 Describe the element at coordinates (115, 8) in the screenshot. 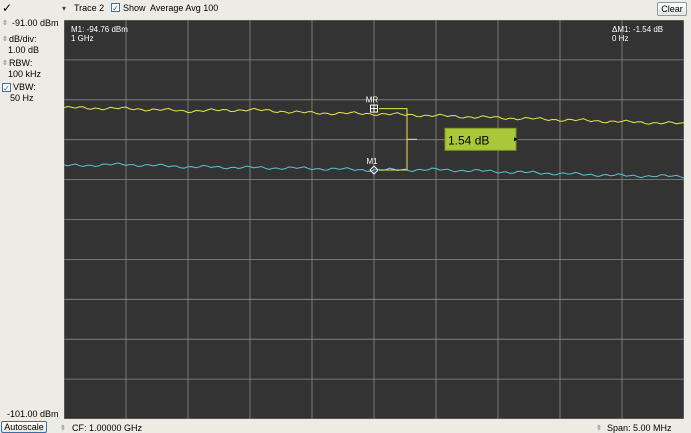

I see `show-checkbox: ✓` at that location.